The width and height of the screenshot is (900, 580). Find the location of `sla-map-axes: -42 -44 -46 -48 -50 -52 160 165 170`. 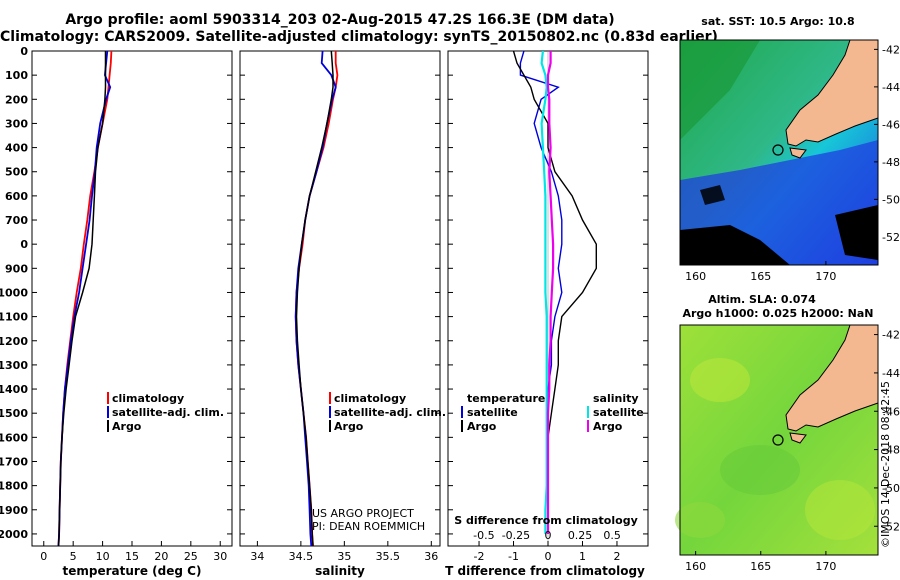

sla-map-axes: -42 -44 -46 -48 -50 -52 160 165 170 is located at coordinates (792, 451).